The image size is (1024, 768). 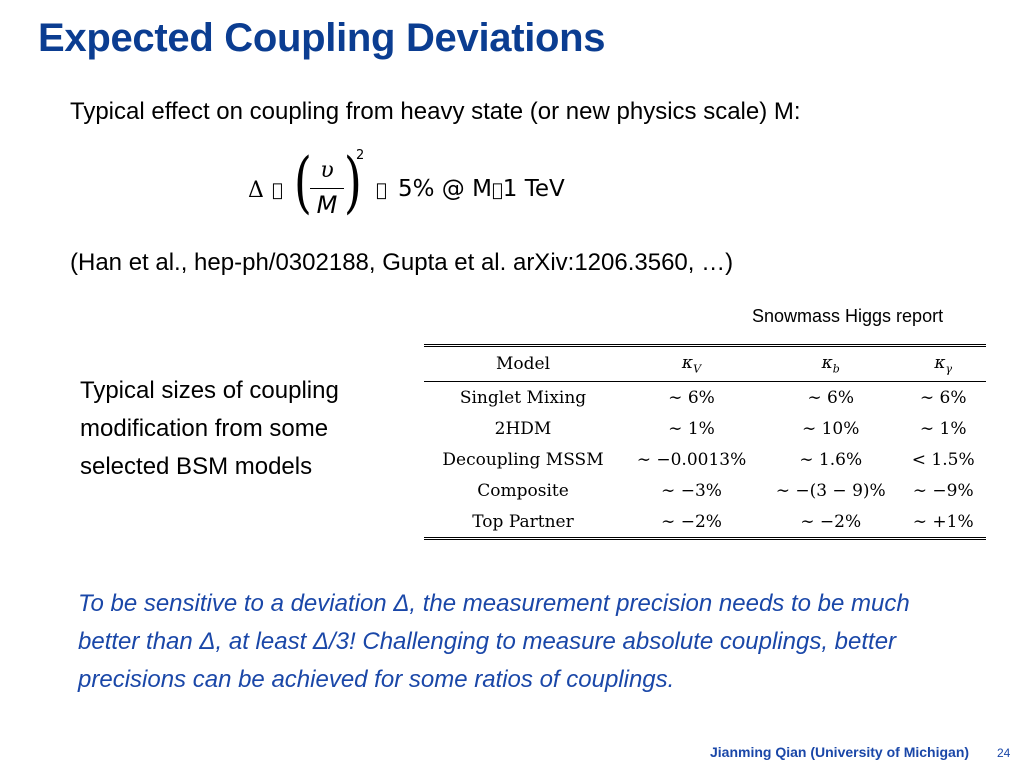 I want to click on formula-fraction: υ M, so click(x=327, y=188).